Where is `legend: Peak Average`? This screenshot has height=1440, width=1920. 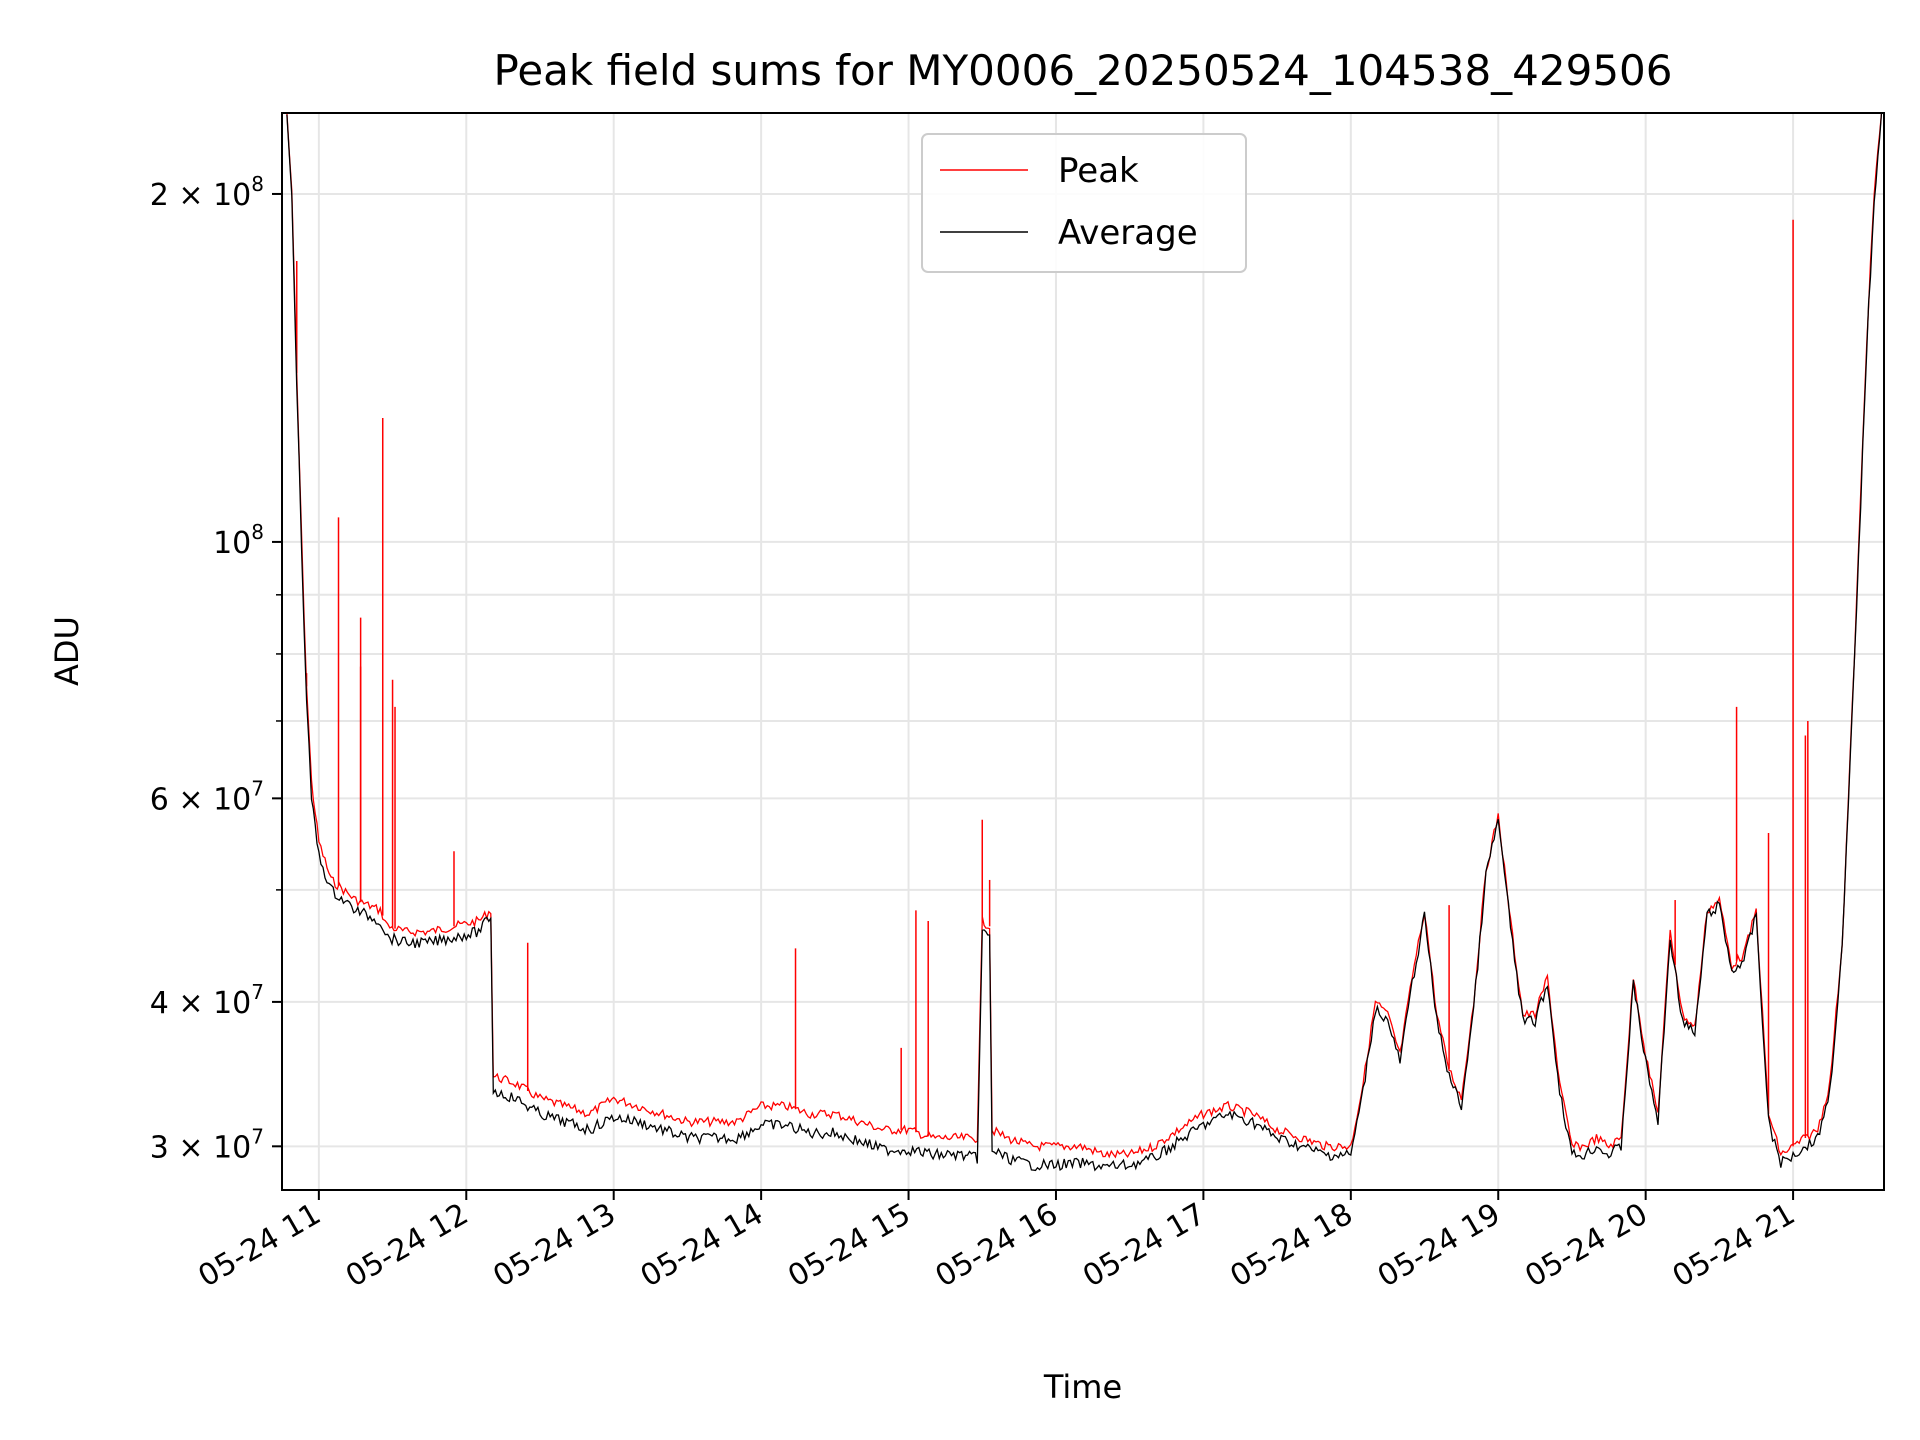 legend: Peak Average is located at coordinates (1084, 203).